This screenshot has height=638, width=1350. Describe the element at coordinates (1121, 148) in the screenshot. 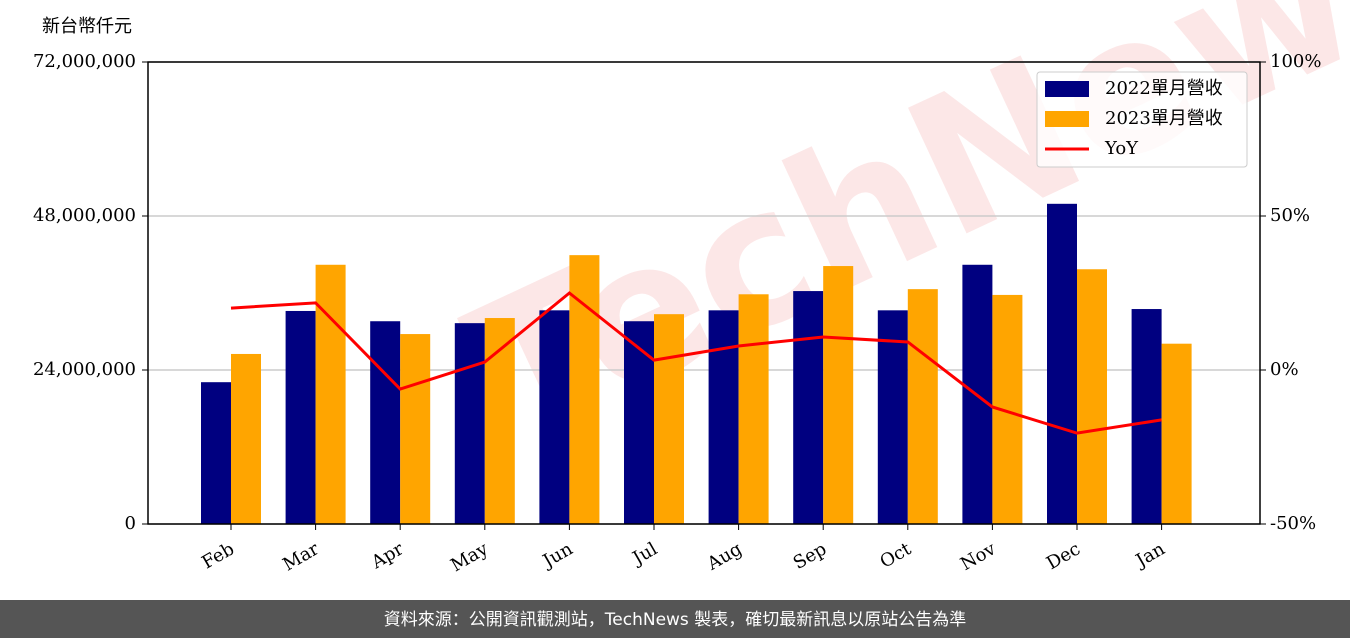

I see `legend-label: YoY` at that location.